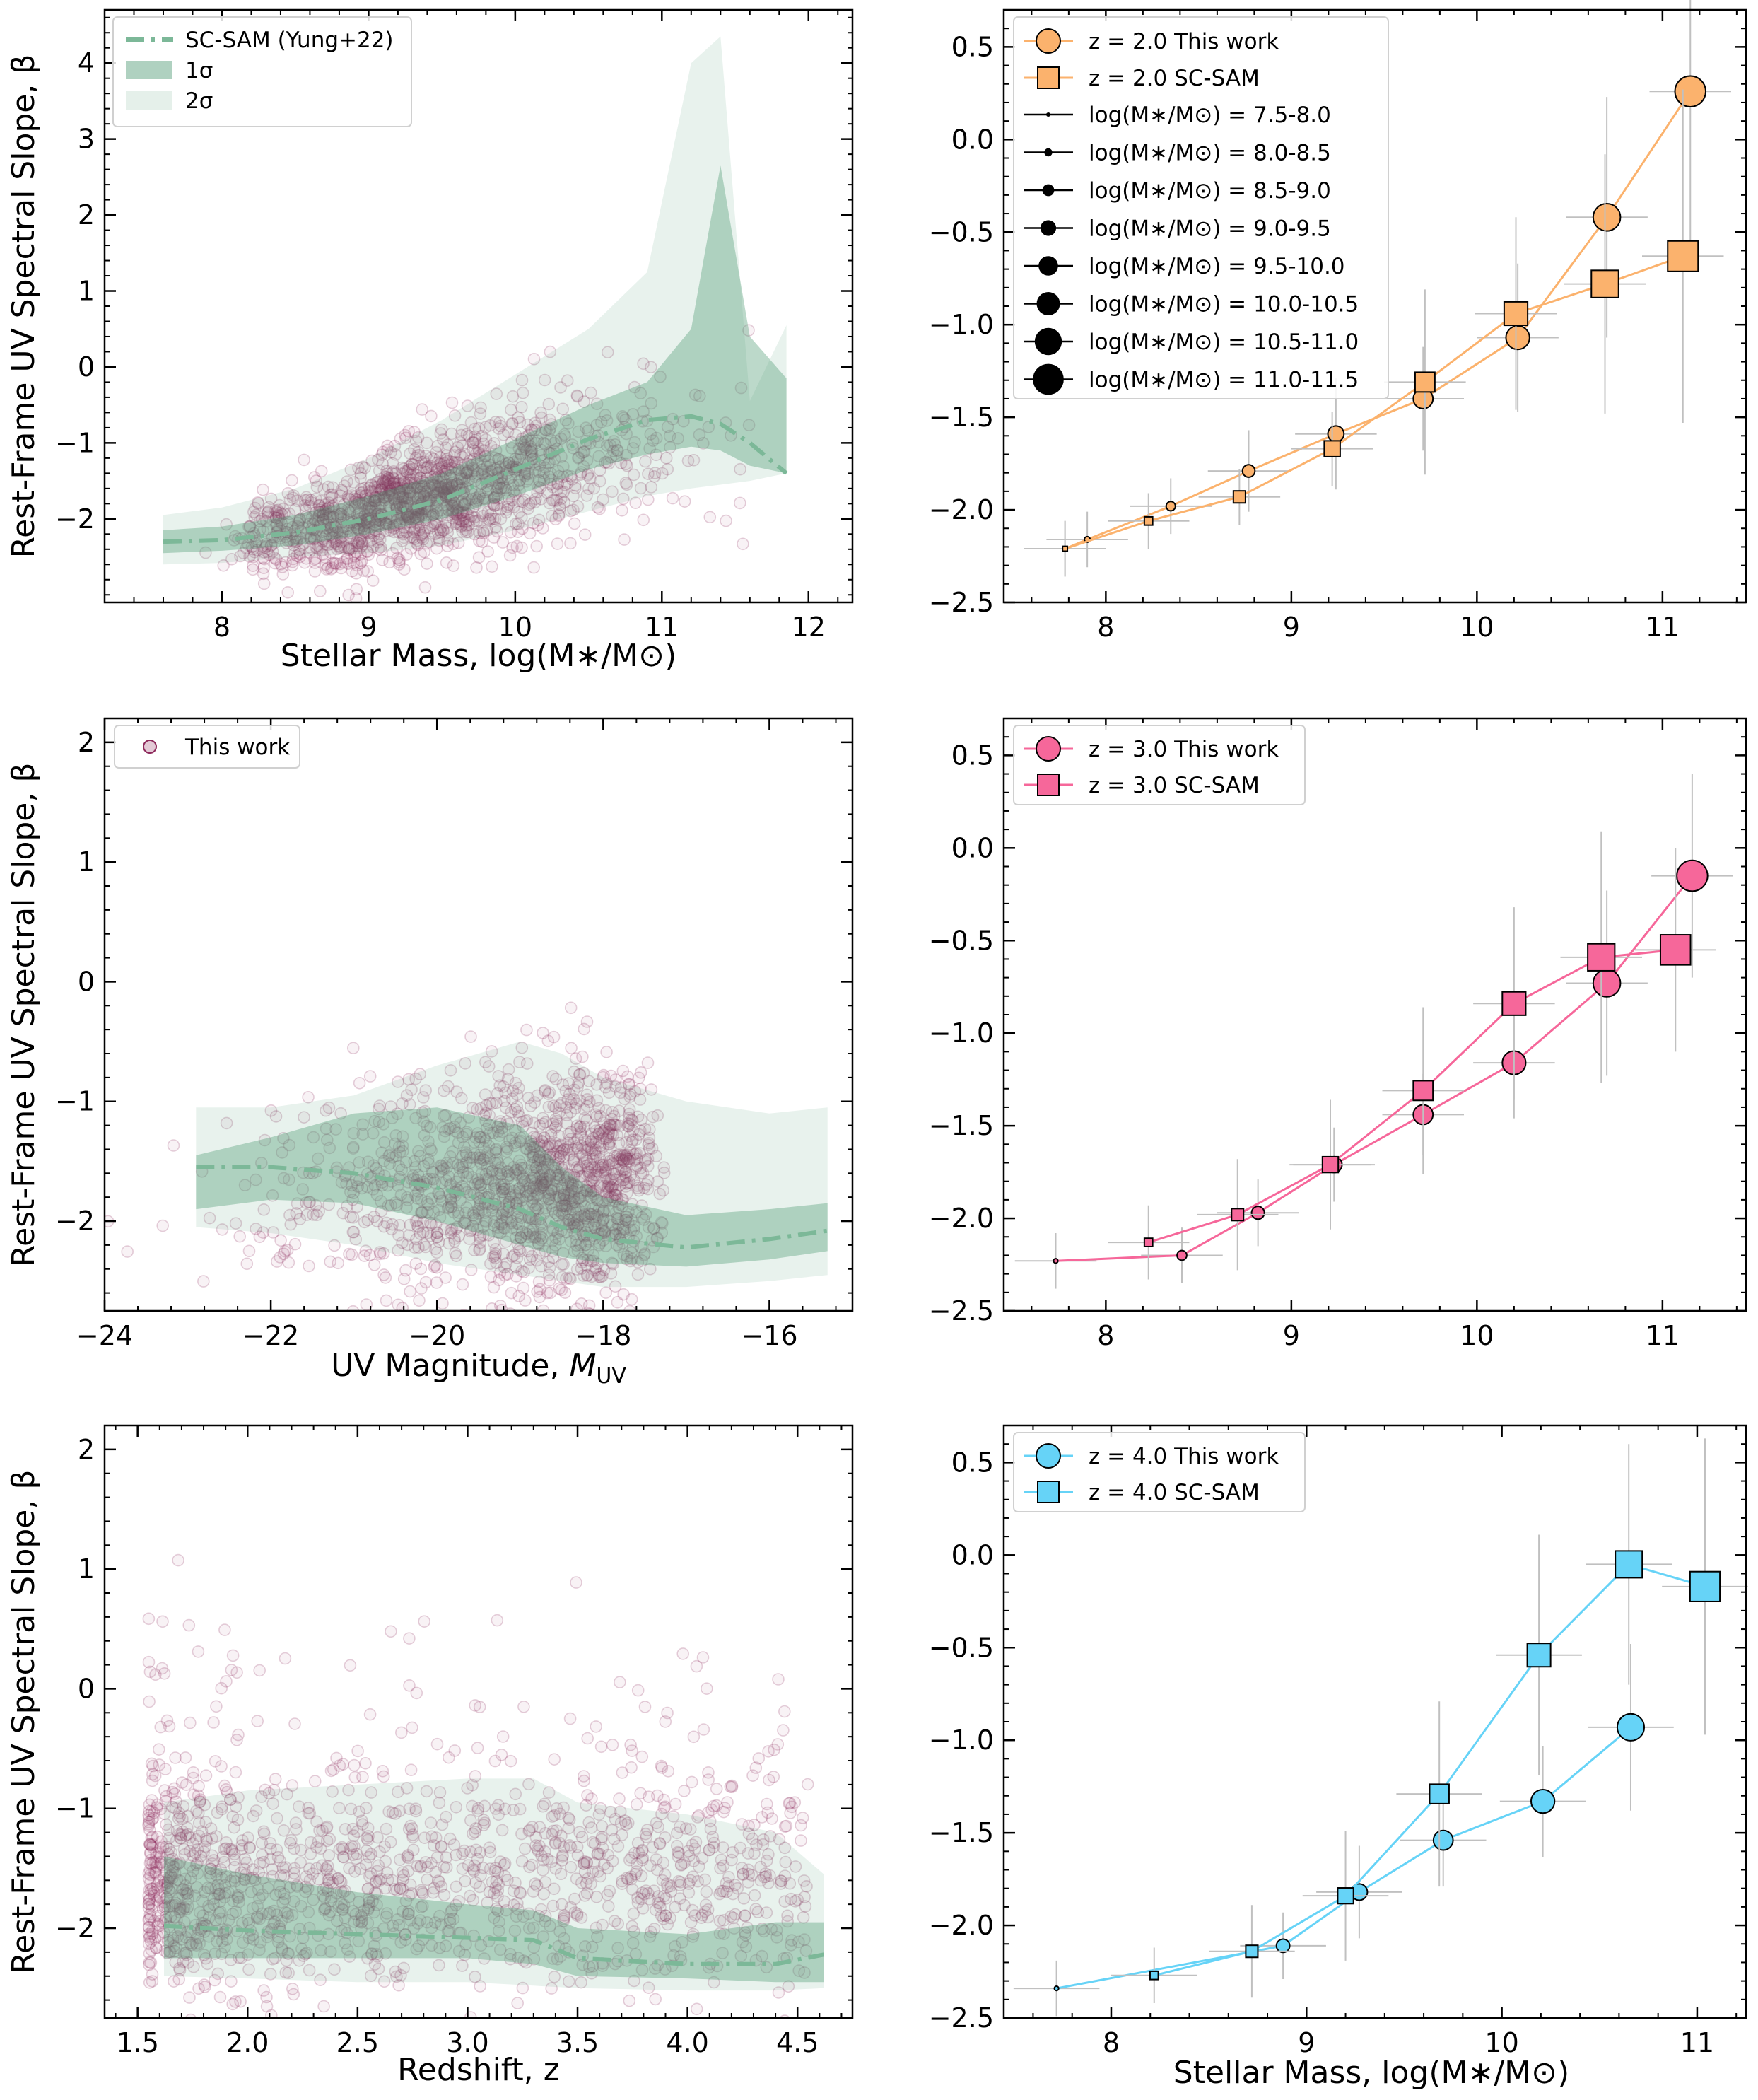 The height and width of the screenshot is (2100, 1758). What do you see at coordinates (75, 1809) in the screenshot?
I see `y-tick-label: −1` at bounding box center [75, 1809].